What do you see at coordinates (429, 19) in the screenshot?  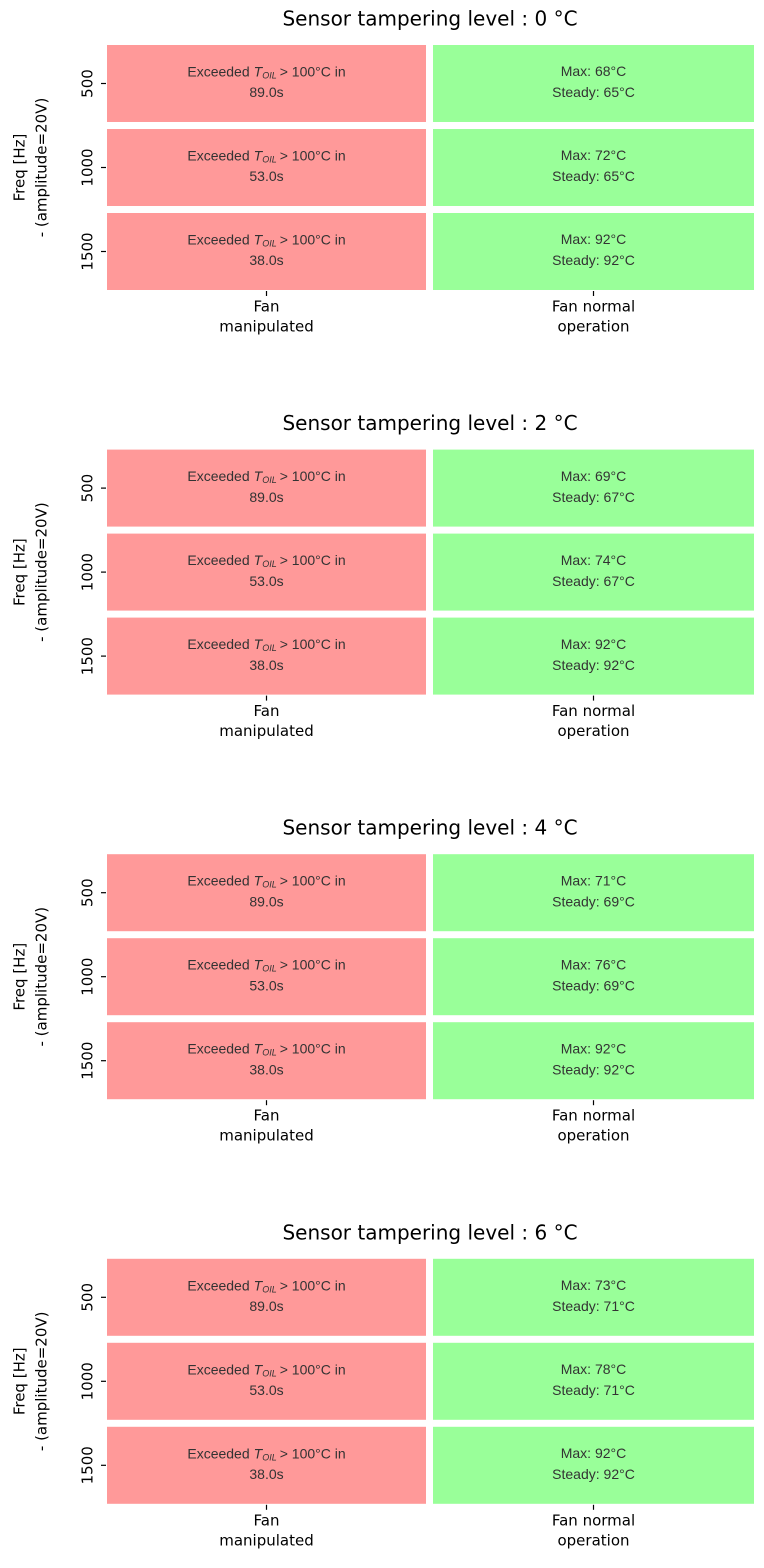 I see `panel-title: Sensor tampering level : 0 °C` at bounding box center [429, 19].